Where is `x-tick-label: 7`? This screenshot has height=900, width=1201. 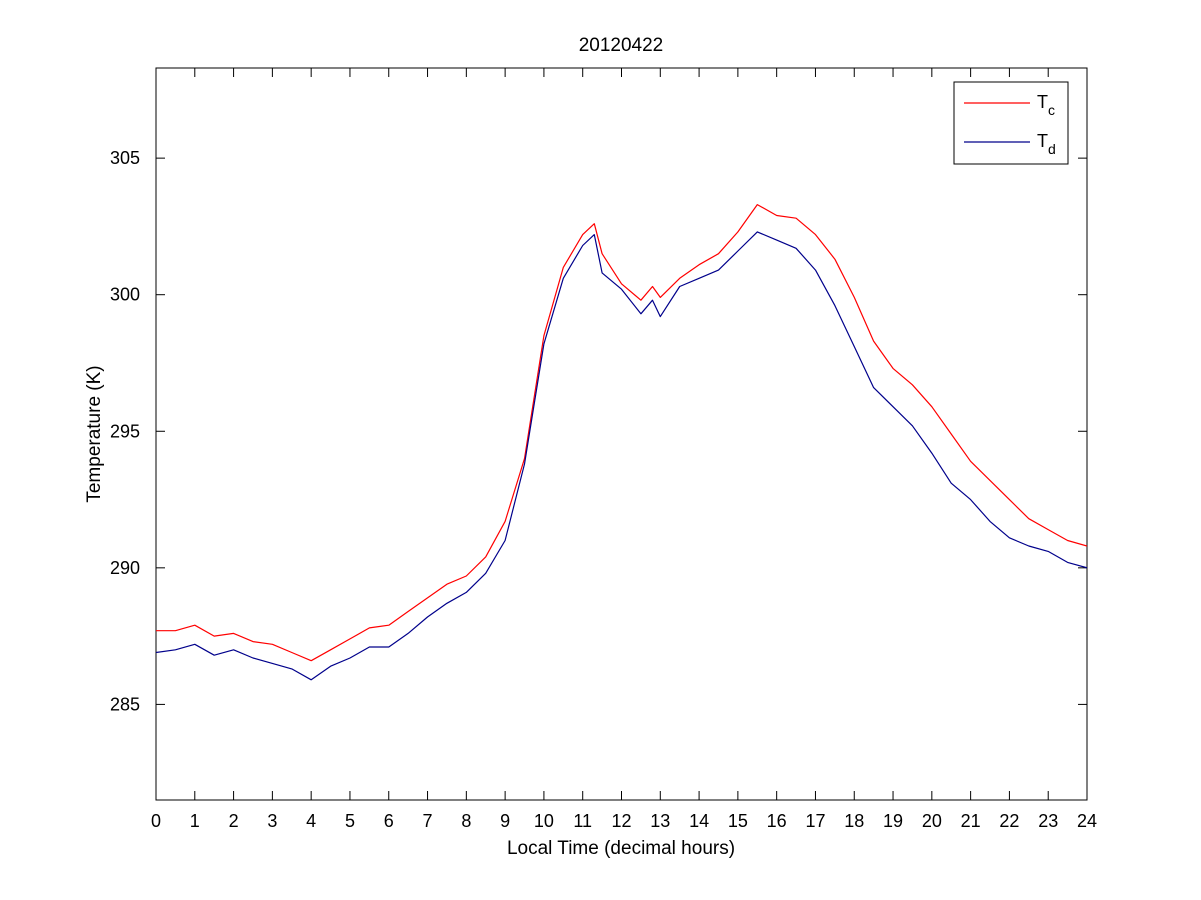
x-tick-label: 7 is located at coordinates (428, 821).